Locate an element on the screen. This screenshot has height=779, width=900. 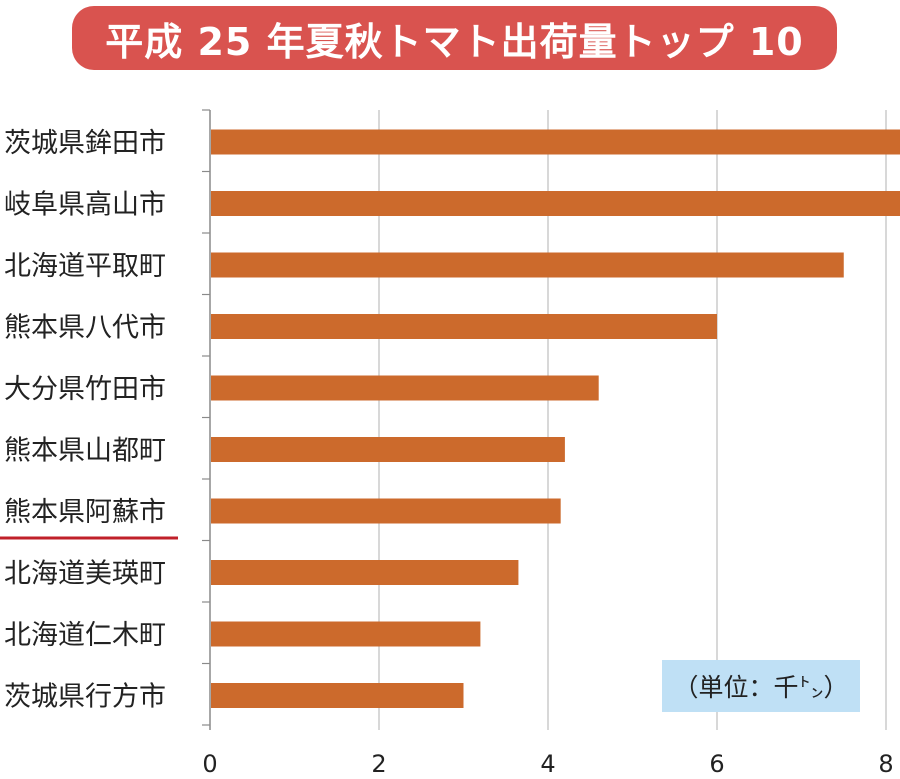
x-tick-labels: 0246810121416 is located at coordinates (547, 764).